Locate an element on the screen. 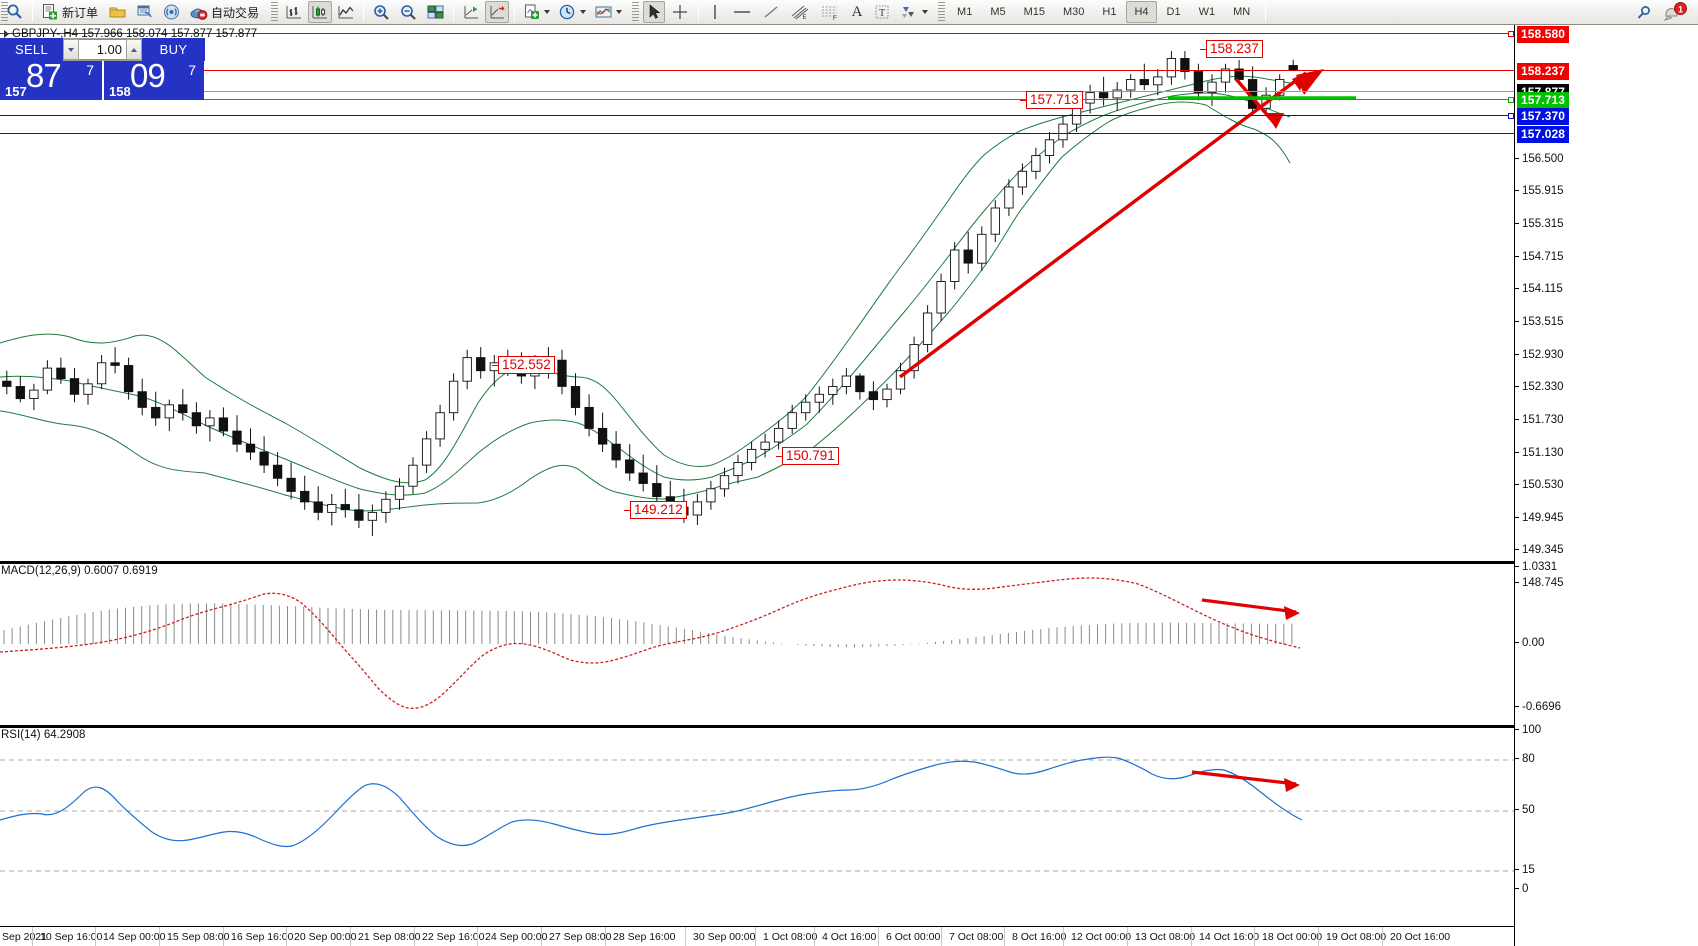 The image size is (1698, 946). timeframe-m15: M15 is located at coordinates (1034, 12).